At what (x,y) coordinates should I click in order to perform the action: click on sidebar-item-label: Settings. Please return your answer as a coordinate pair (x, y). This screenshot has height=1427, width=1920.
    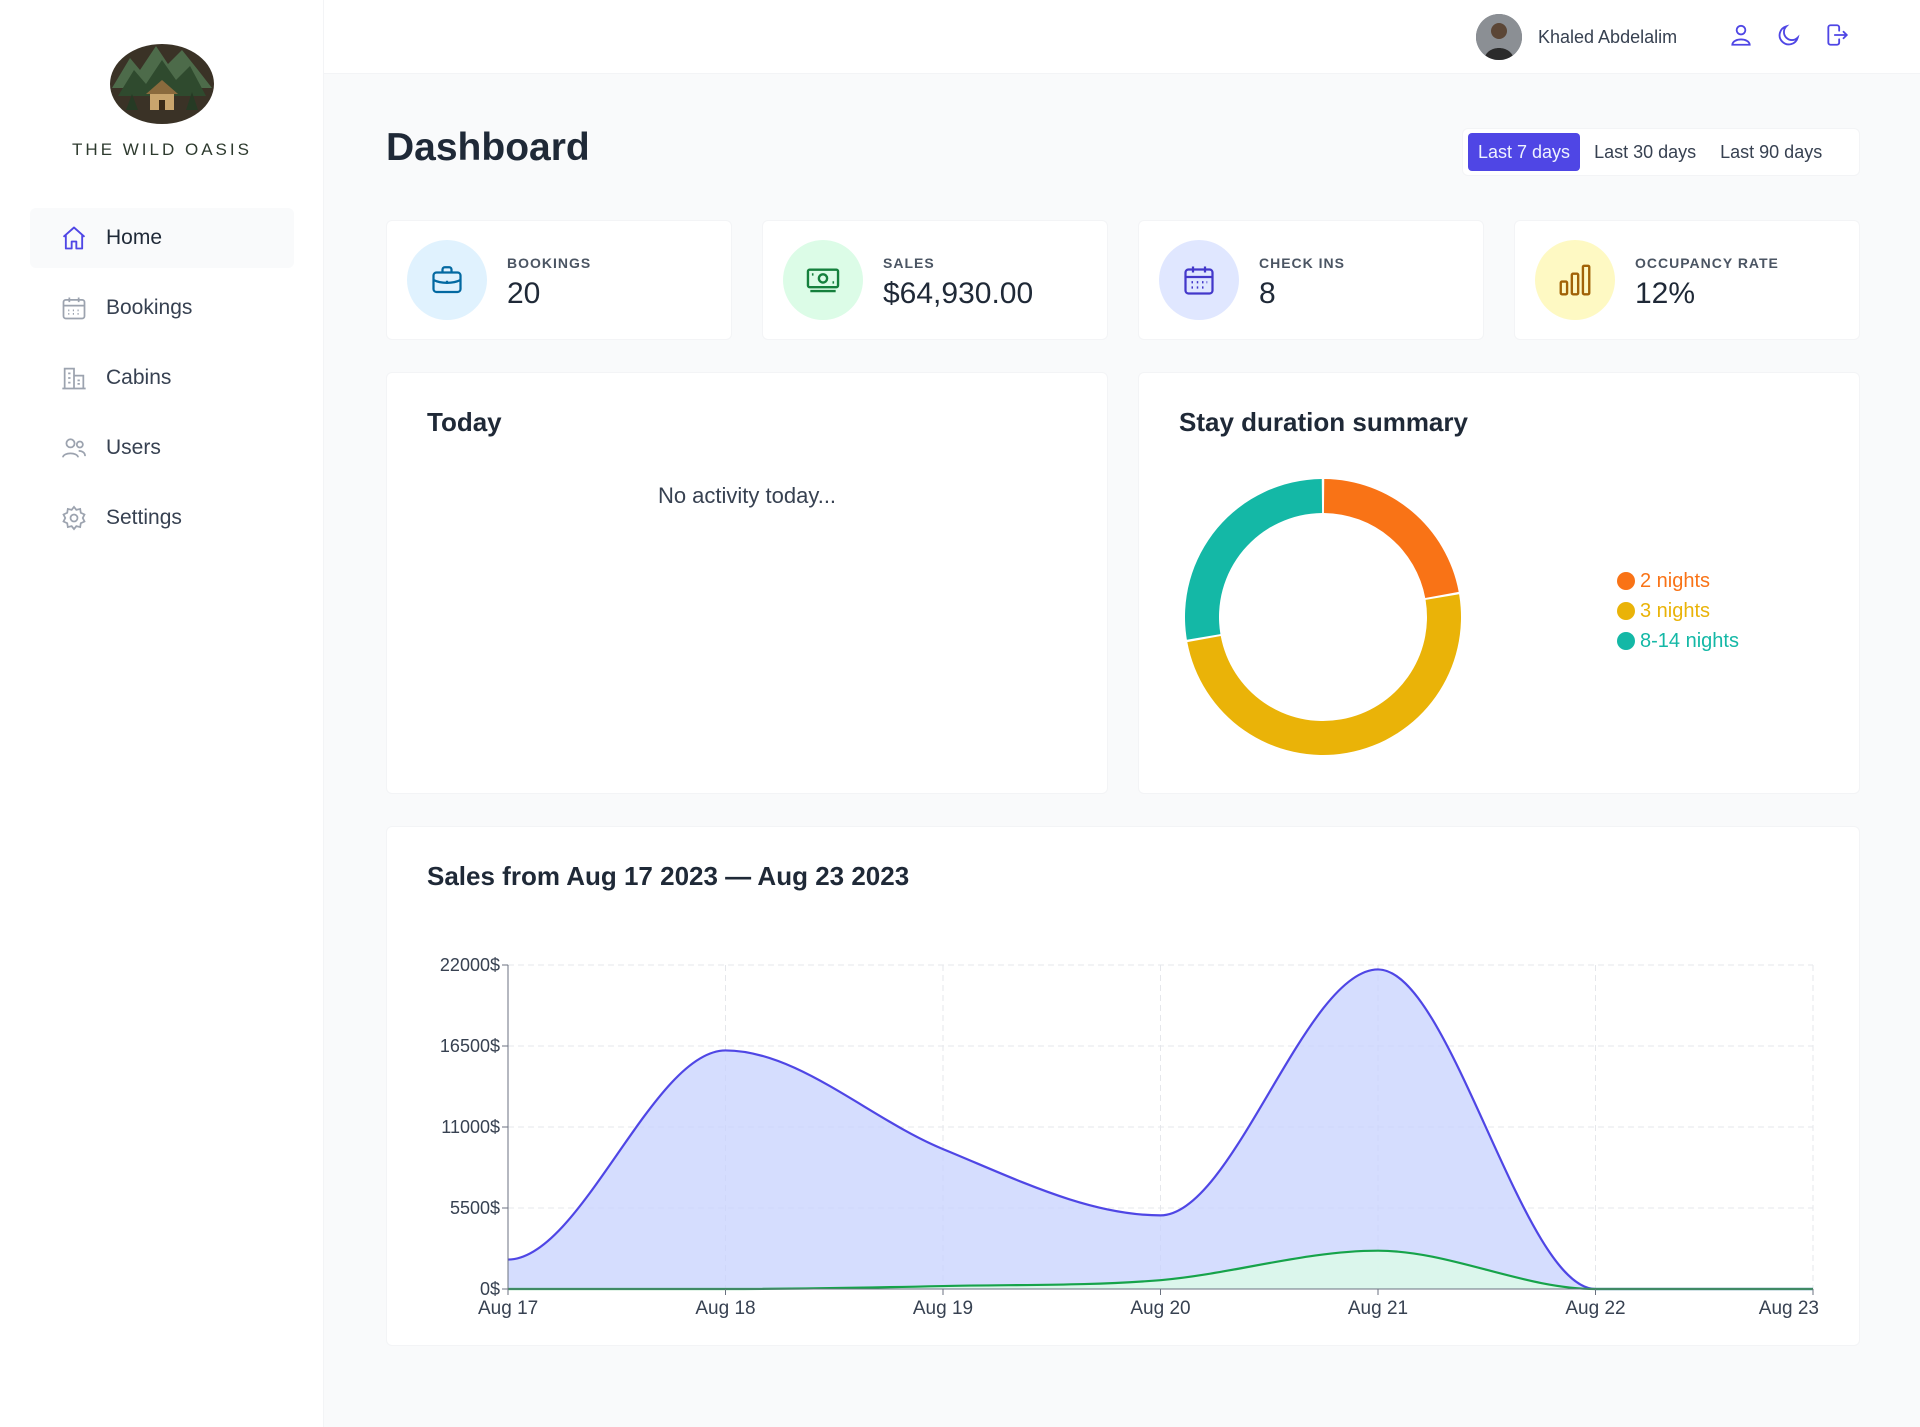
    Looking at the image, I should click on (144, 517).